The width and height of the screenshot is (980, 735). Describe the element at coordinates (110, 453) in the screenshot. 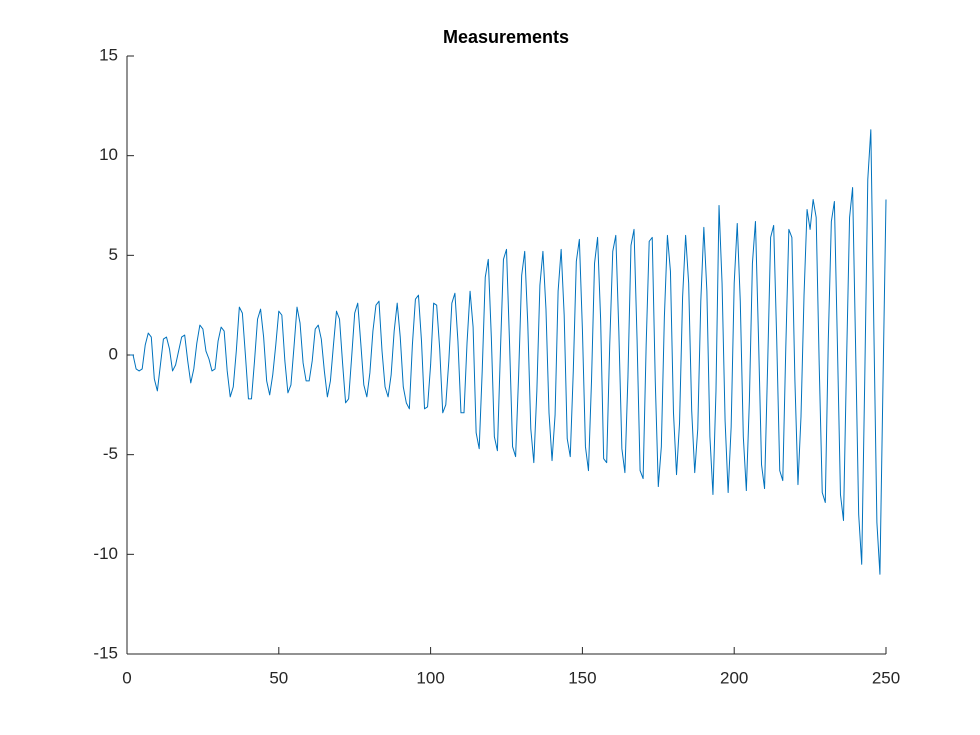

I see `y-tick-label: -5` at that location.